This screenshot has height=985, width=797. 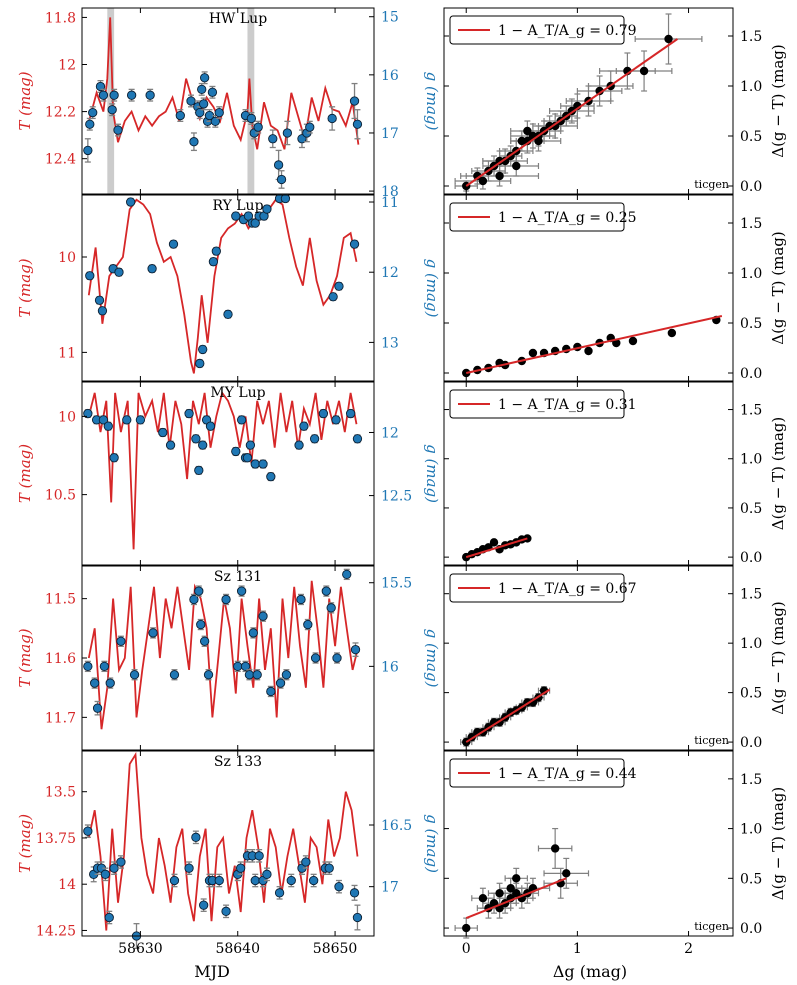 What do you see at coordinates (390, 192) in the screenshot?
I see `right-tick-label: 18` at bounding box center [390, 192].